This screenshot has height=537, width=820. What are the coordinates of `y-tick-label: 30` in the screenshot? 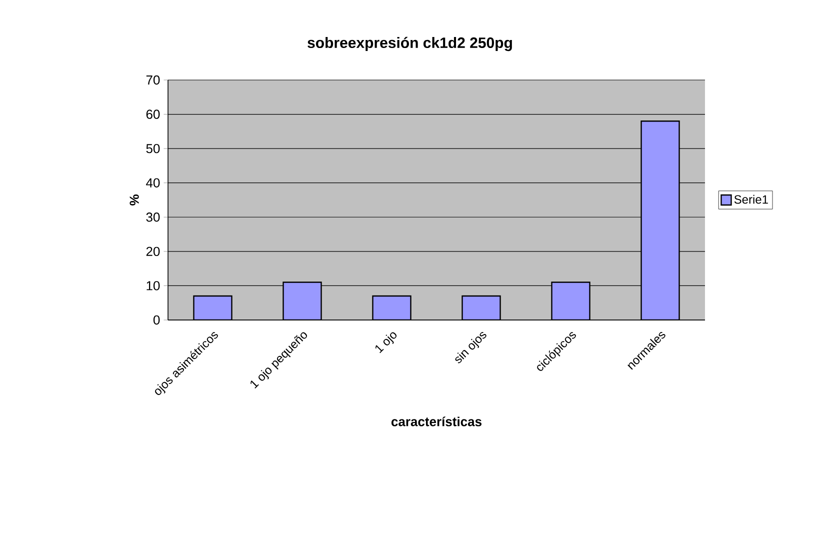 It's located at (153, 217).